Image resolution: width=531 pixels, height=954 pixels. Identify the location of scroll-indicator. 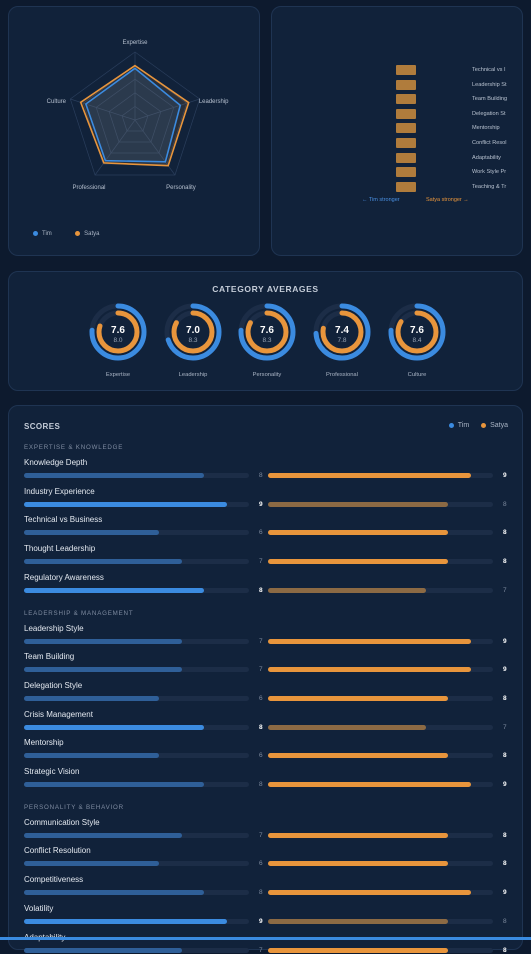
(265, 938).